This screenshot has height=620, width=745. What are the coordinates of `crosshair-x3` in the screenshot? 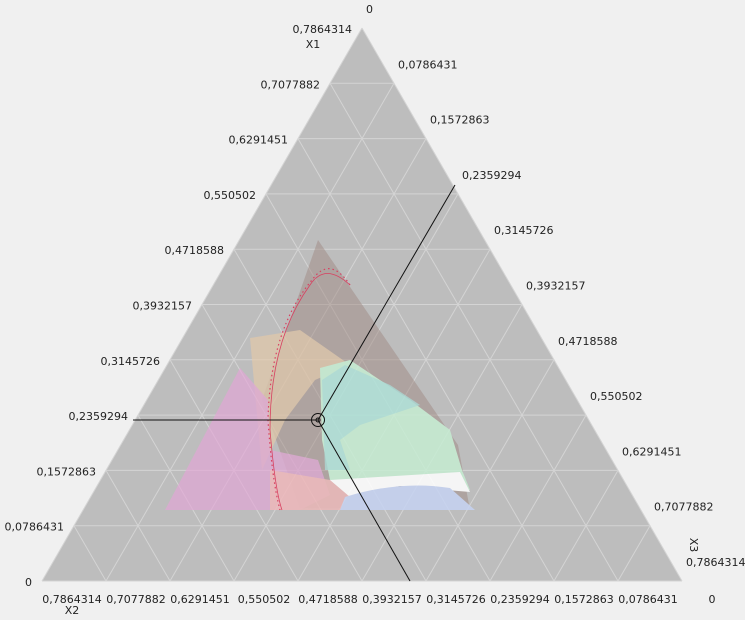 It's located at (386, 302).